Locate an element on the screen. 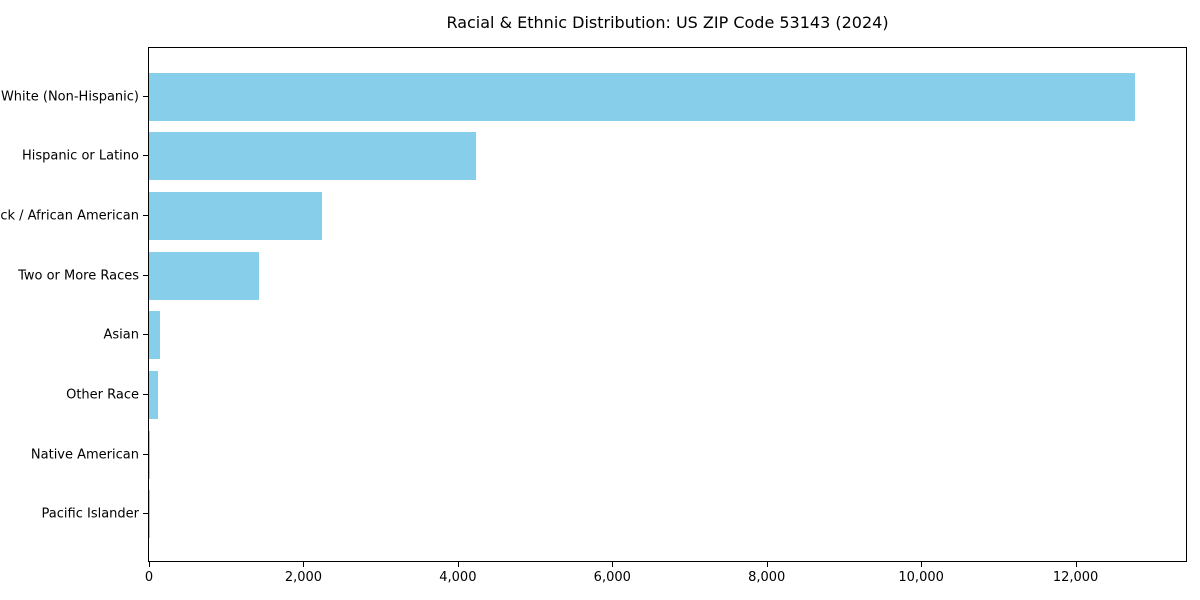 This screenshot has height=600, width=1200. bar-row: Other Race is located at coordinates (626, 395).